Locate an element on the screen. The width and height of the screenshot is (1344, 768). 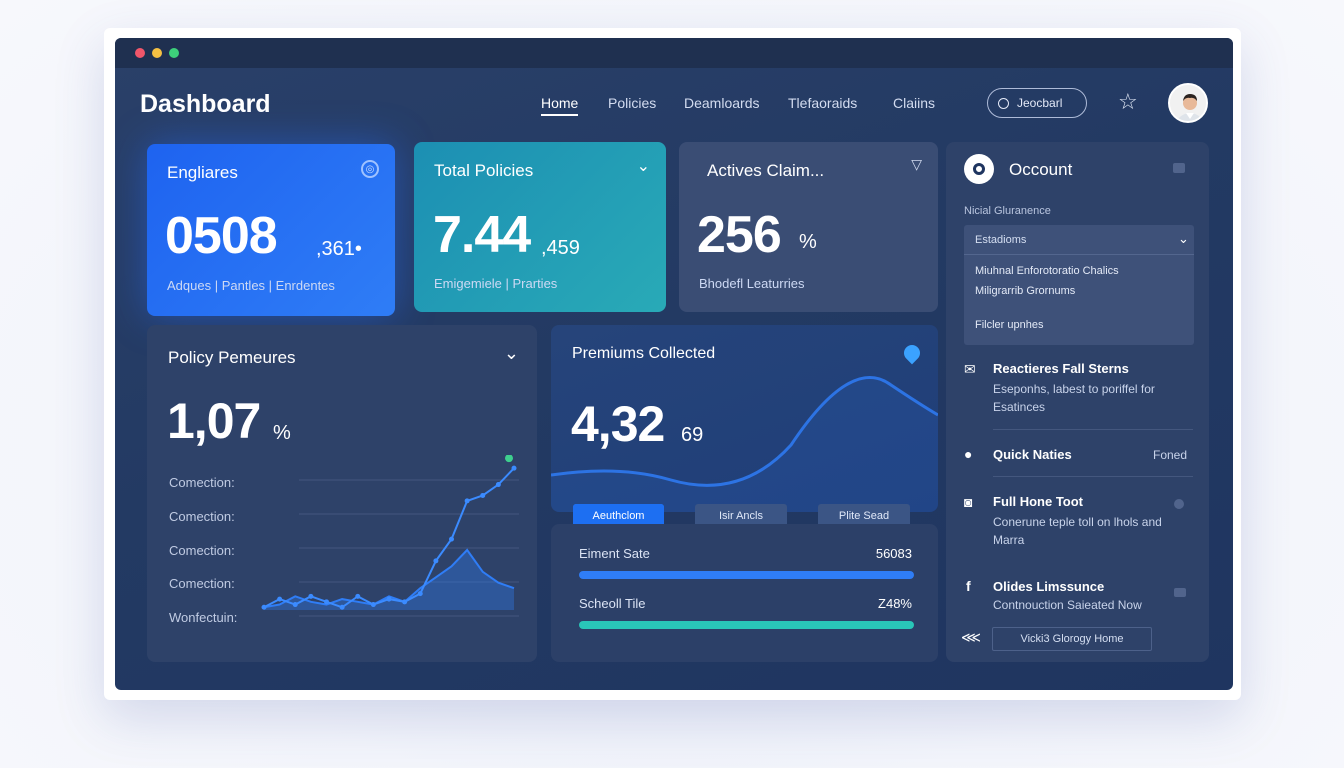
total-policies-sub: Emigemiele | Prarties is located at coordinates (496, 283).